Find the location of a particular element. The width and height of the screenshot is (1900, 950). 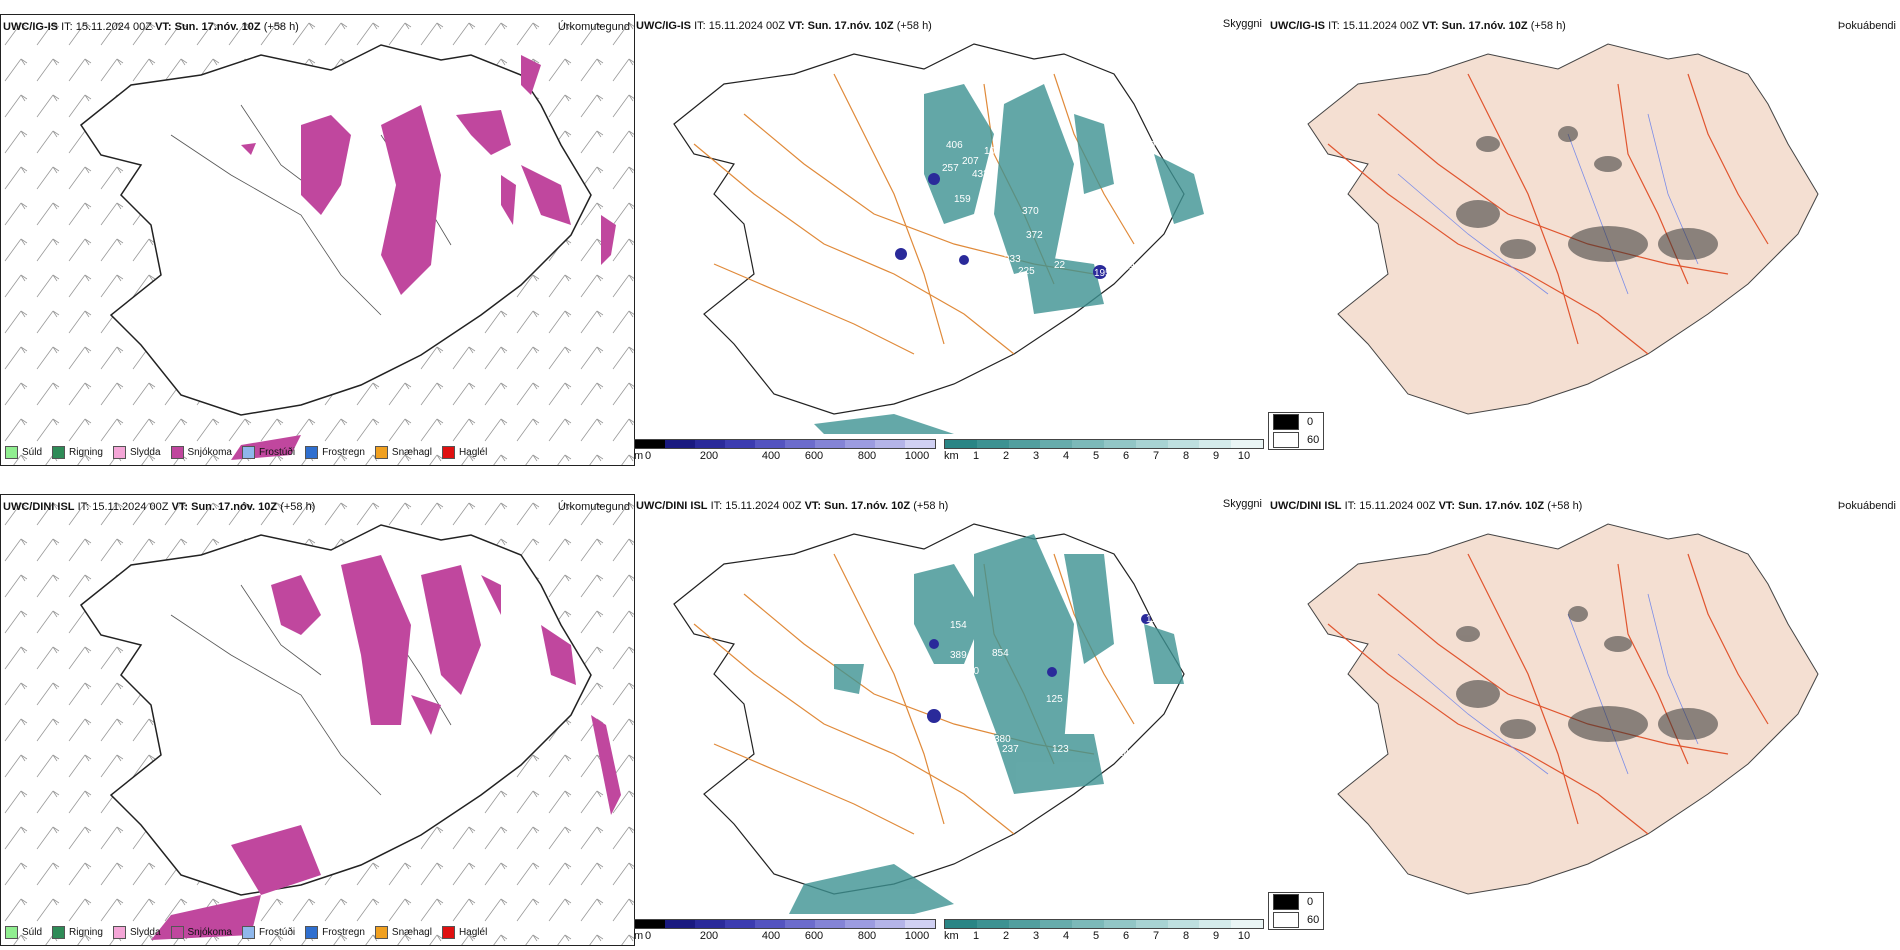

cloud-label: 207 is located at coordinates (970, 161).